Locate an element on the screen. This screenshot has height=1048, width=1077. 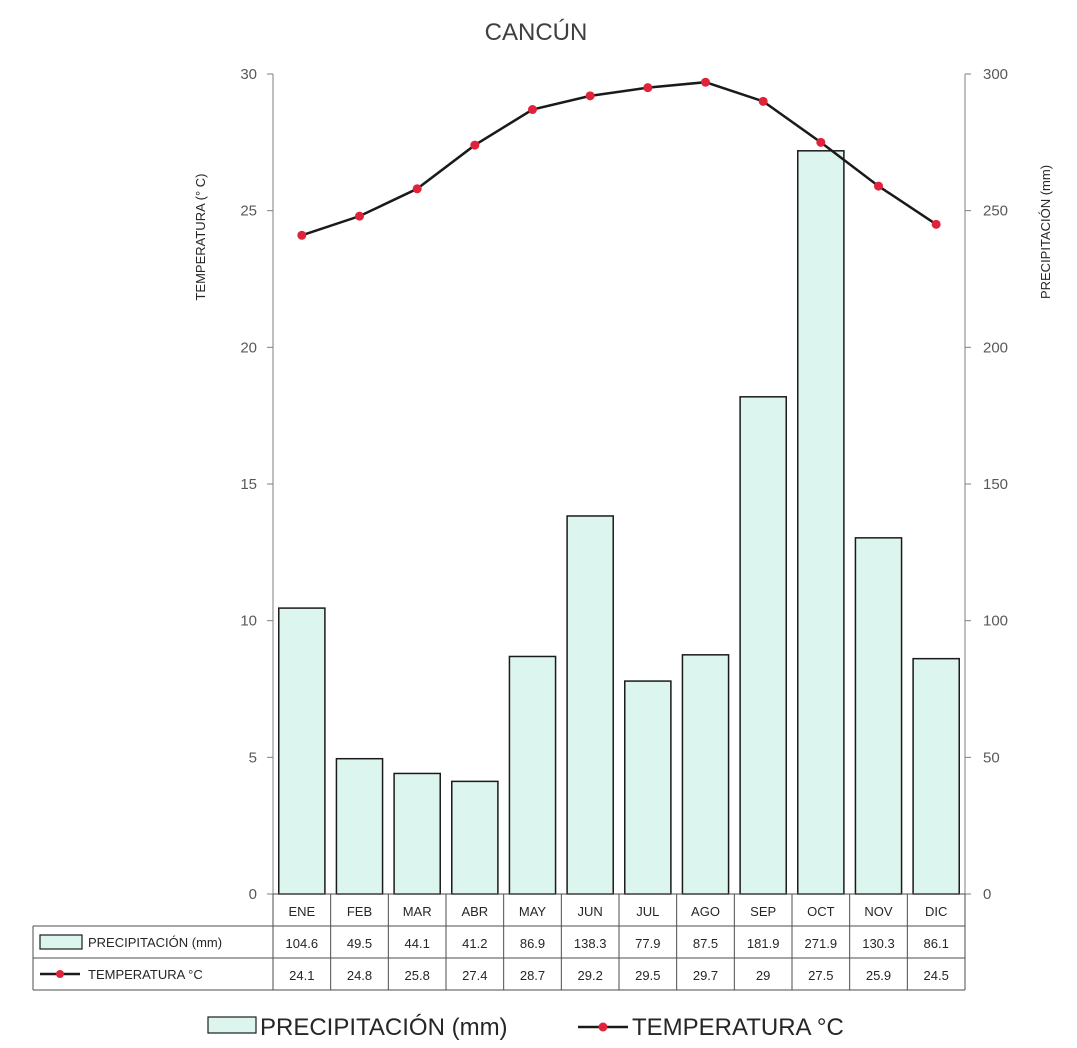
right-tick-label: 50 is located at coordinates (991, 757).